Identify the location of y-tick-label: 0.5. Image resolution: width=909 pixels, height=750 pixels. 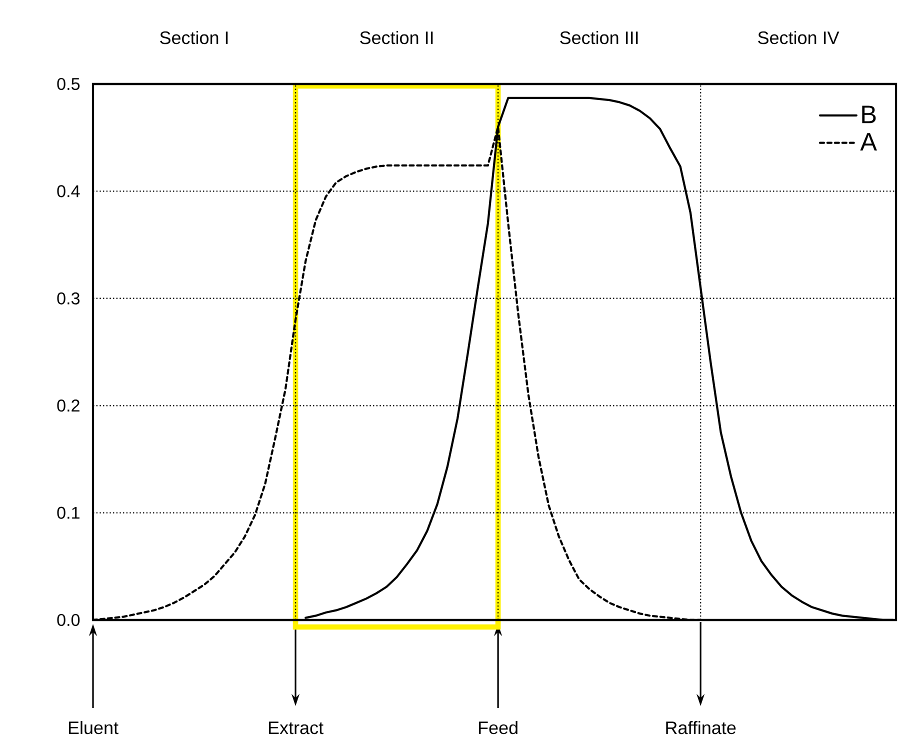
(68, 84).